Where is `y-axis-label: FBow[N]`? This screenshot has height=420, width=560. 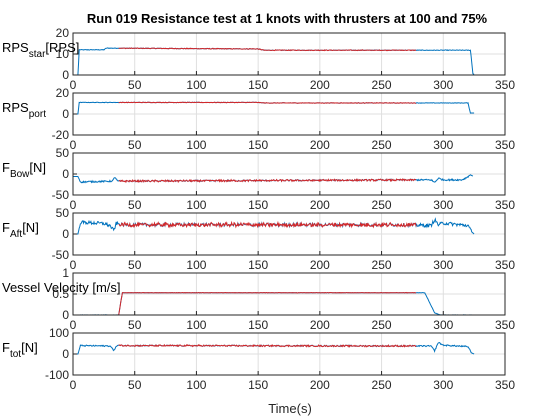 y-axis-label: FBow[N] is located at coordinates (24, 170).